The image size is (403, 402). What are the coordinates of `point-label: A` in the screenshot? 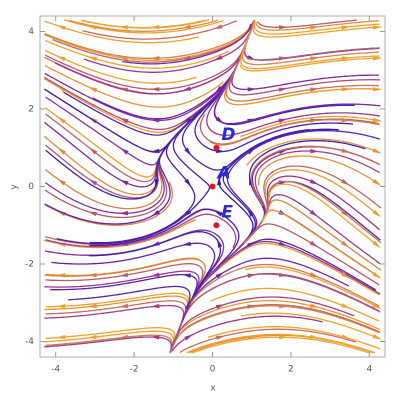 It's located at (223, 174).